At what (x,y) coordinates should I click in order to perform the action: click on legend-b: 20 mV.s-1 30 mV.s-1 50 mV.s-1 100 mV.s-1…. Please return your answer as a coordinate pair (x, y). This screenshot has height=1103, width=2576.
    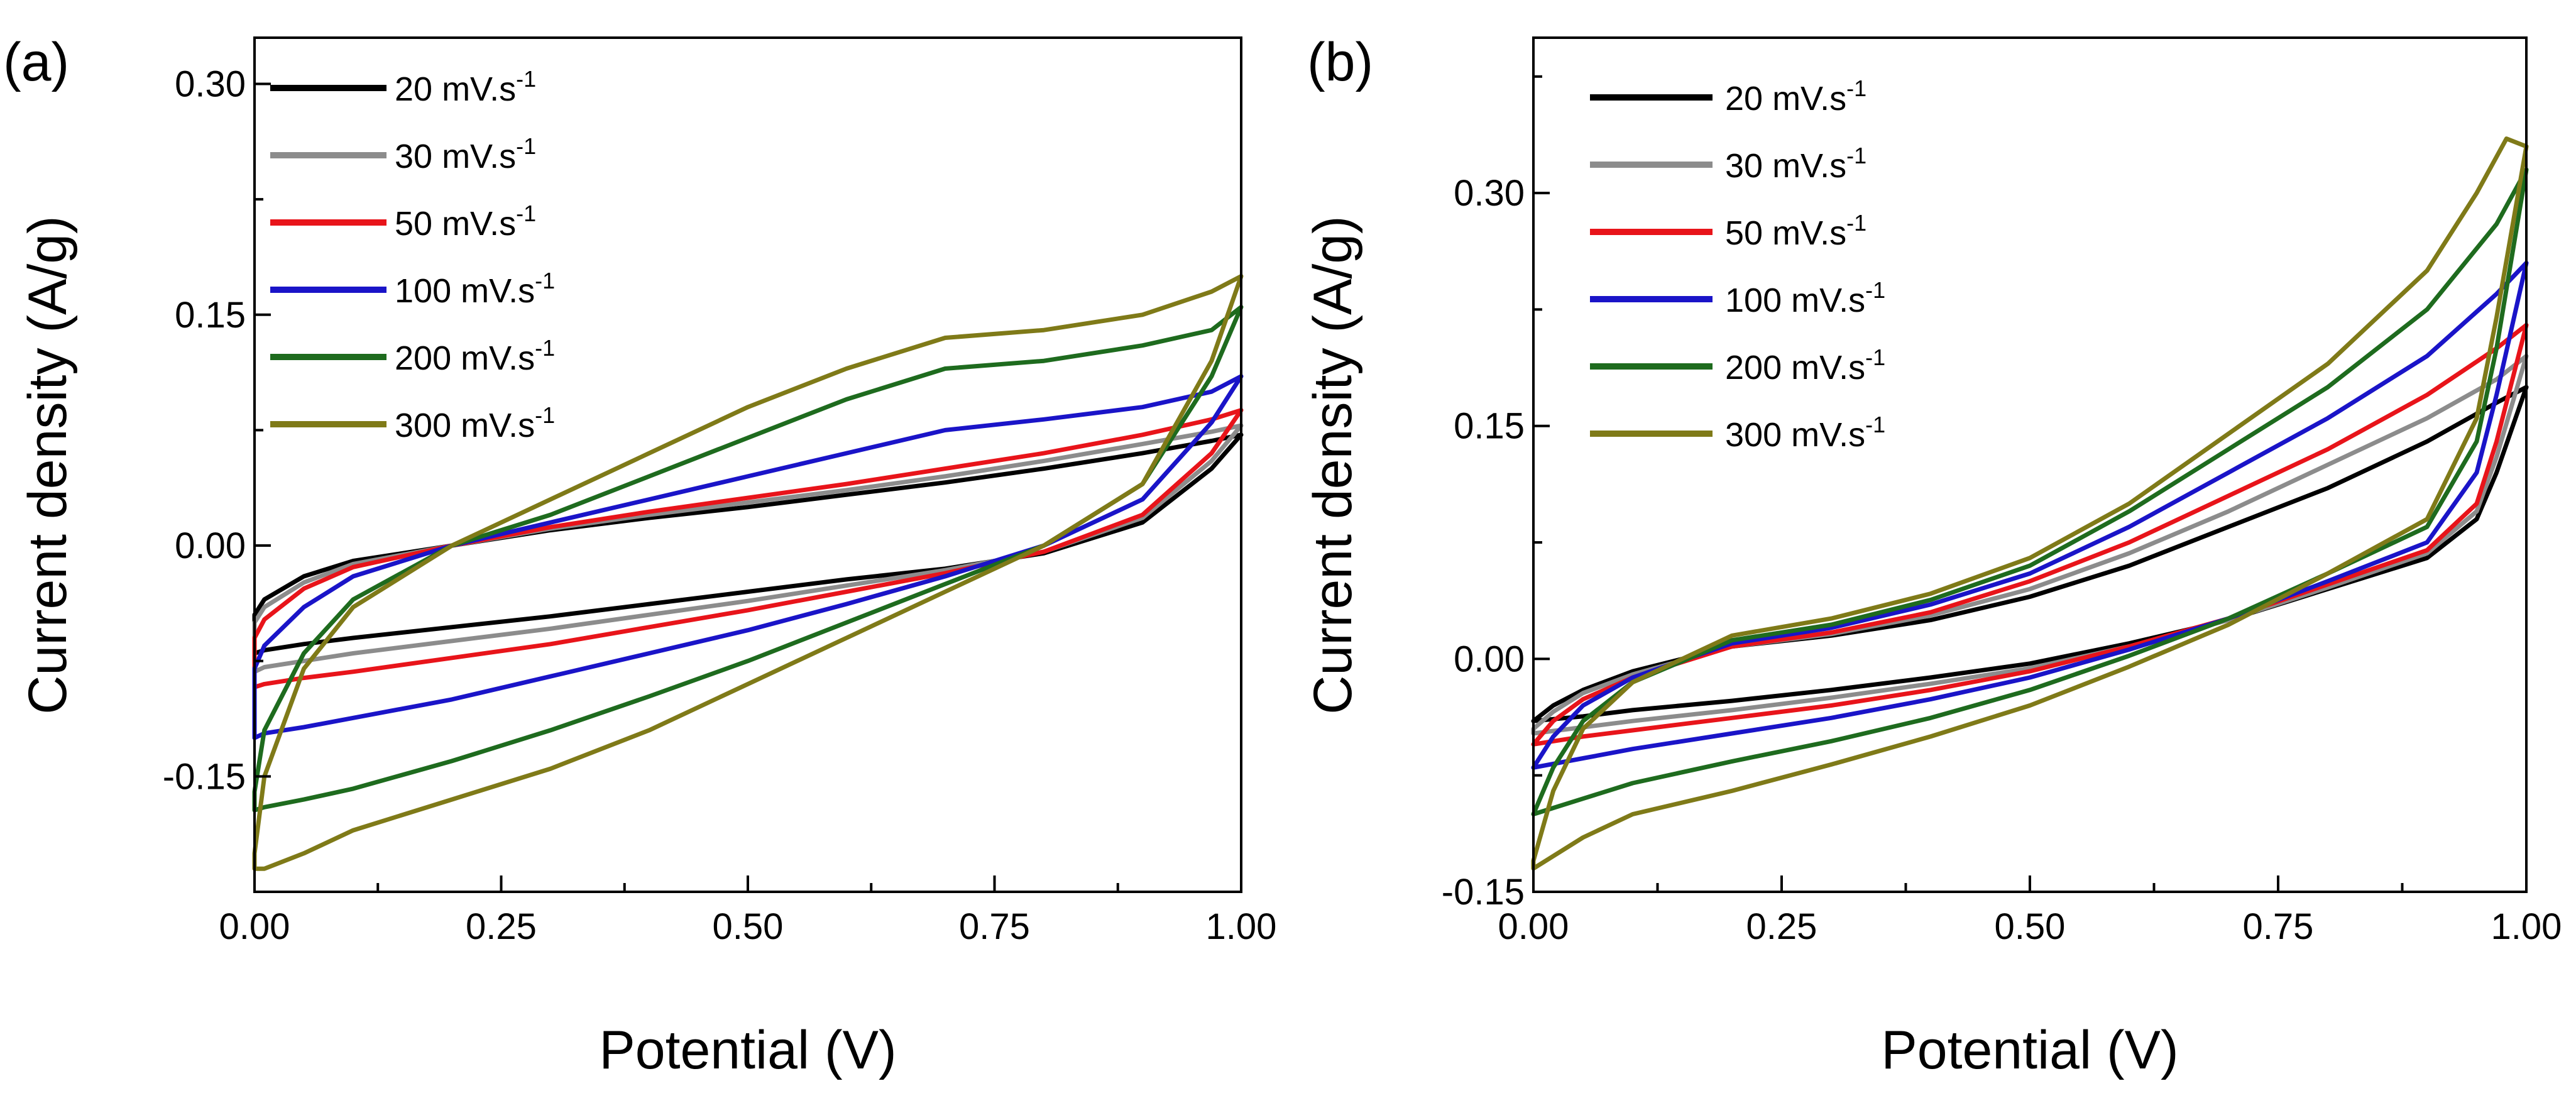
    Looking at the image, I should click on (1738, 264).